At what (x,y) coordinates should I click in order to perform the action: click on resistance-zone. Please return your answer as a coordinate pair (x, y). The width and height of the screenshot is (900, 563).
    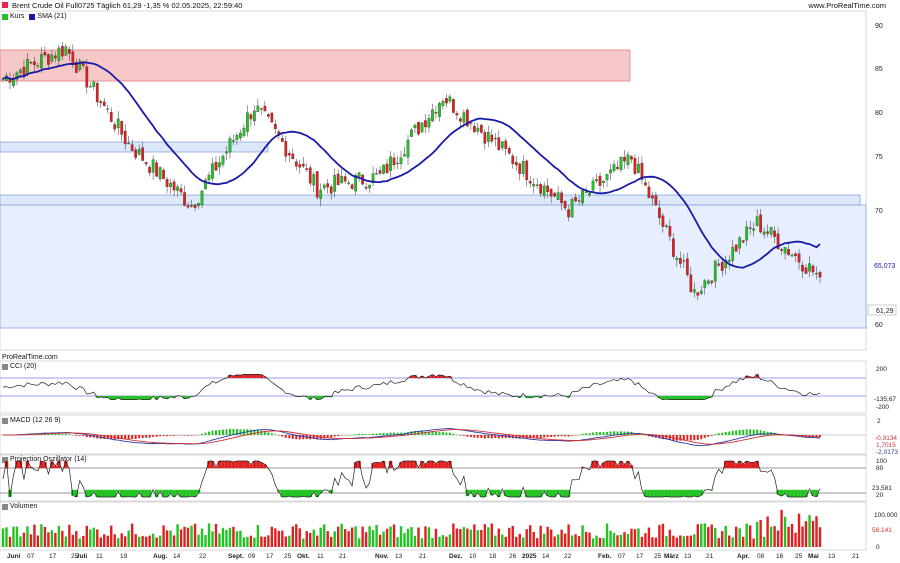
    Looking at the image, I should click on (315, 65).